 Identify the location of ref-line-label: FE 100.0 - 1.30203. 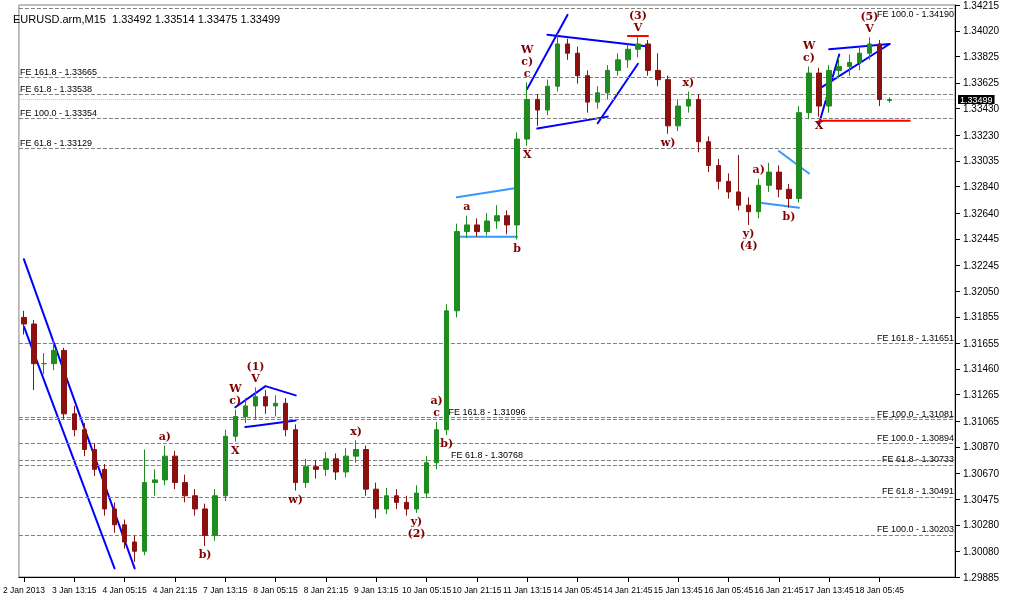
(915, 529).